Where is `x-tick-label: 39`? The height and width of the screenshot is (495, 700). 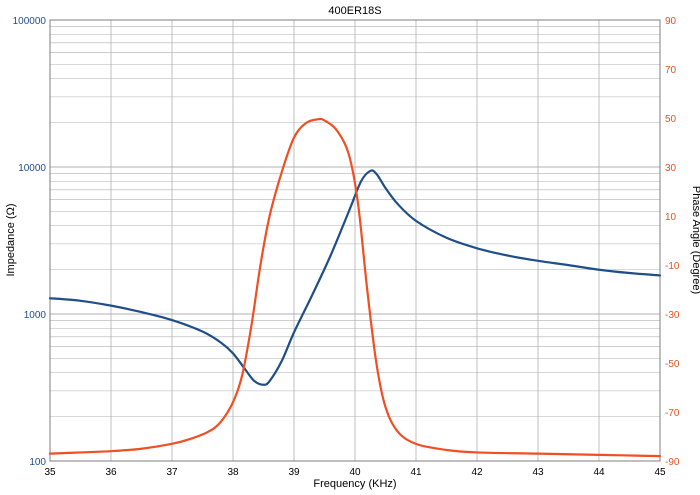 x-tick-label: 39 is located at coordinates (294, 472).